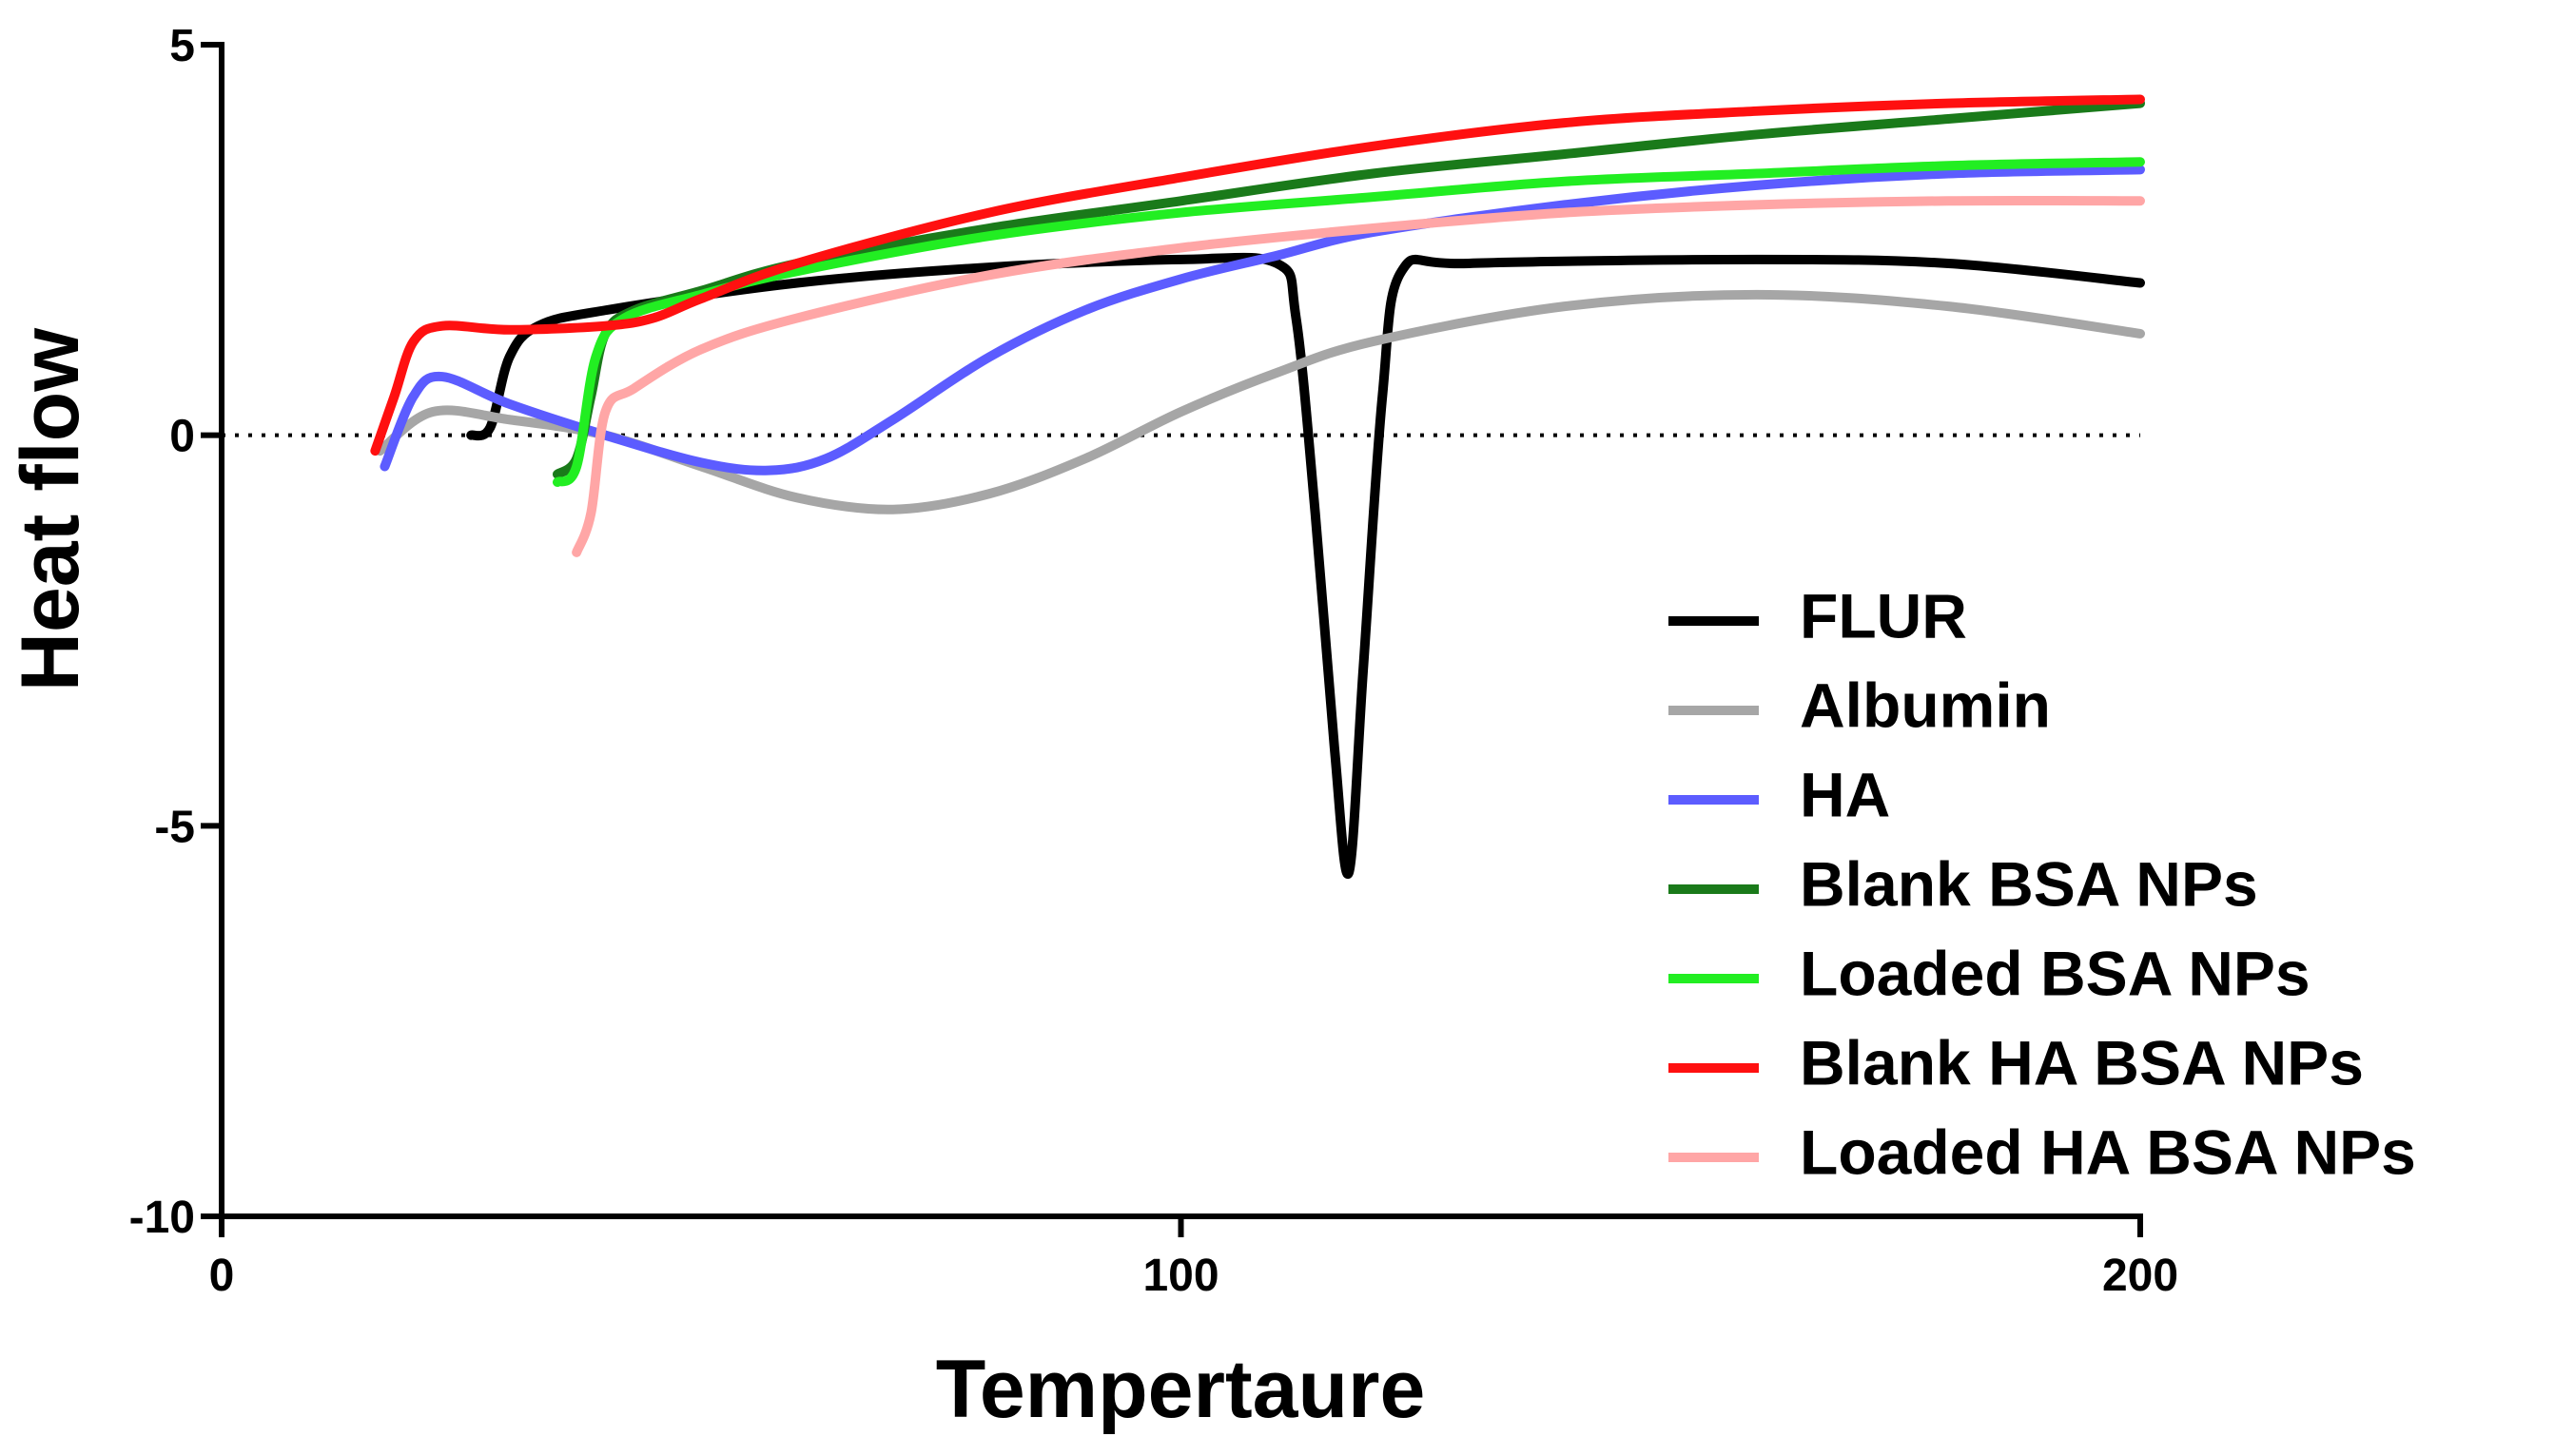  I want to click on y-tick-label: 0, so click(182, 437).